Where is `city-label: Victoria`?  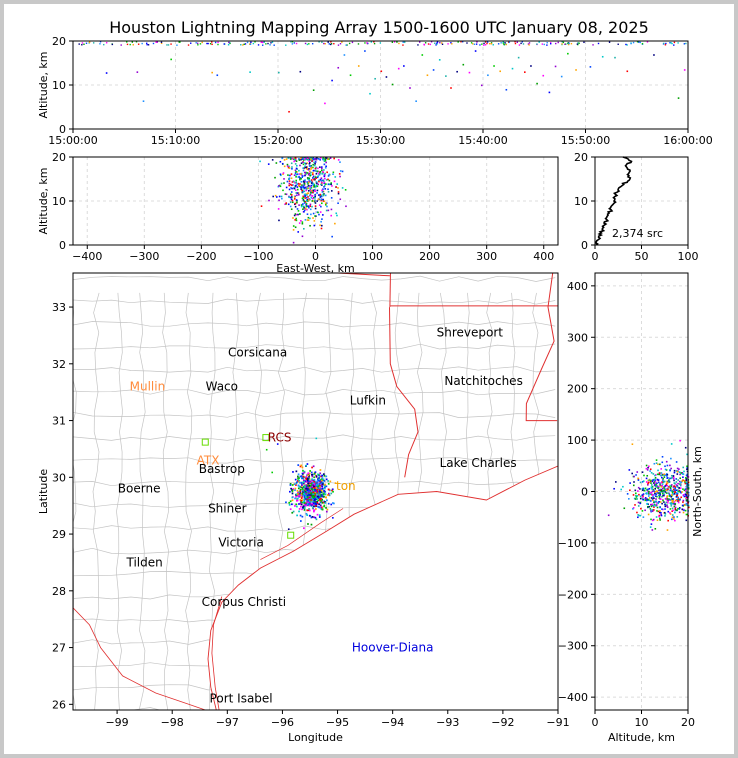
city-label: Victoria is located at coordinates (241, 543).